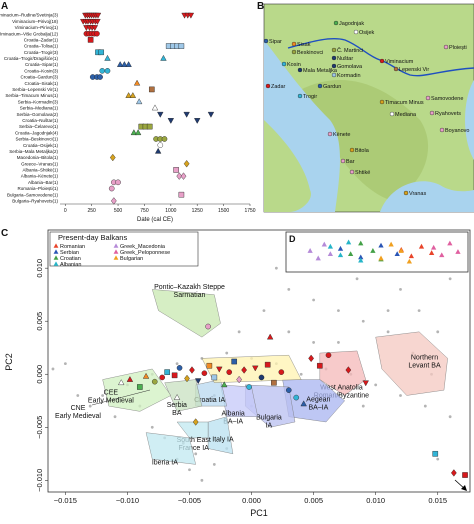 This screenshot has height=524, width=474. What do you see at coordinates (39, 374) in the screenshot?
I see `y-tick-label: 0.000` at bounding box center [39, 374].